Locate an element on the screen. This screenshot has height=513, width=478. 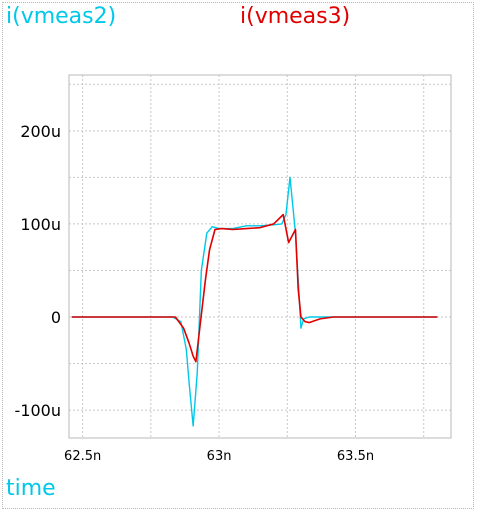
y-tick-label: 100u is located at coordinates (40, 224).